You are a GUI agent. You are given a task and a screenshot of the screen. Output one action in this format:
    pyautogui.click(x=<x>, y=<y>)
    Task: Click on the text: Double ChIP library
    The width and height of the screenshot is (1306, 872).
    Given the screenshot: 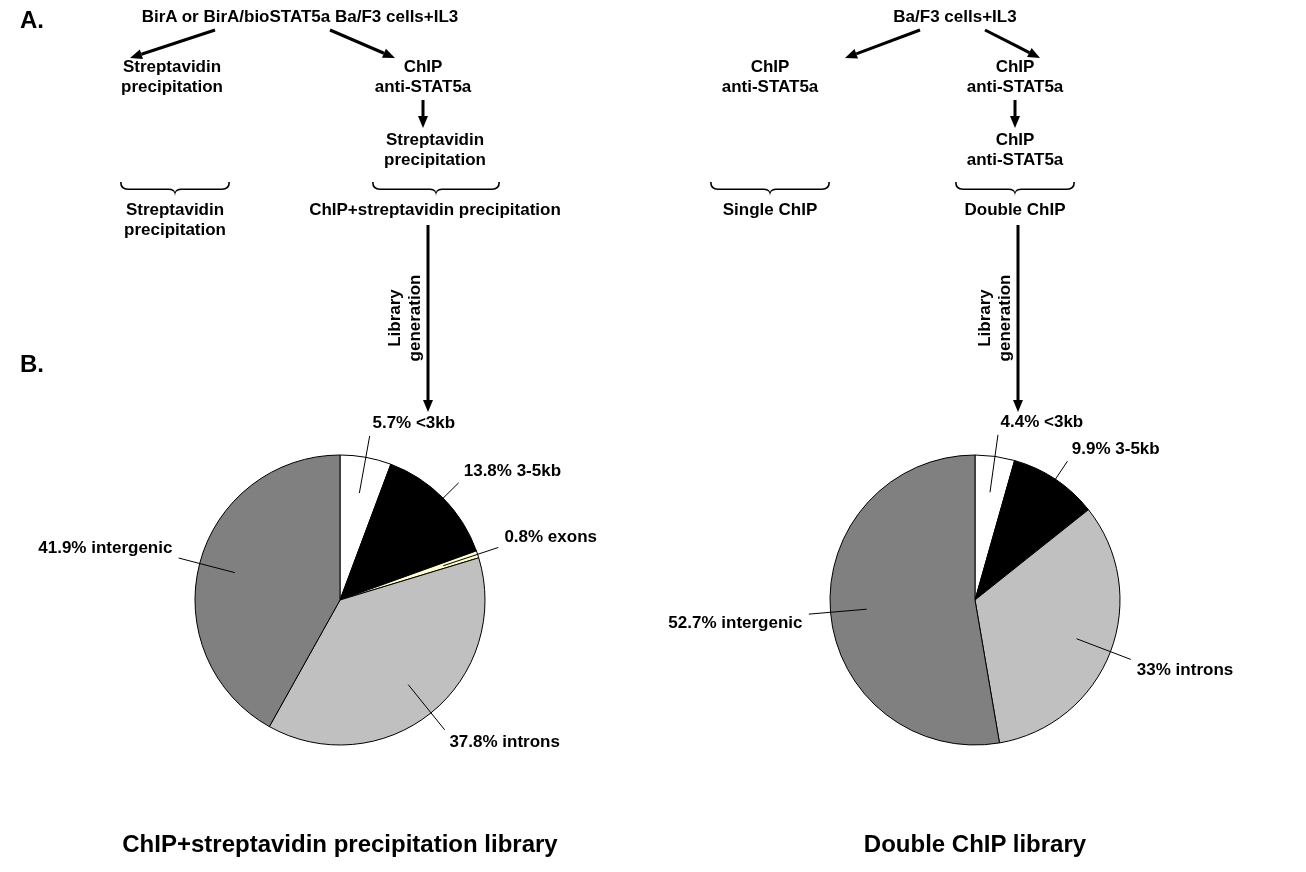 What is the action you would take?
    pyautogui.click(x=975, y=843)
    